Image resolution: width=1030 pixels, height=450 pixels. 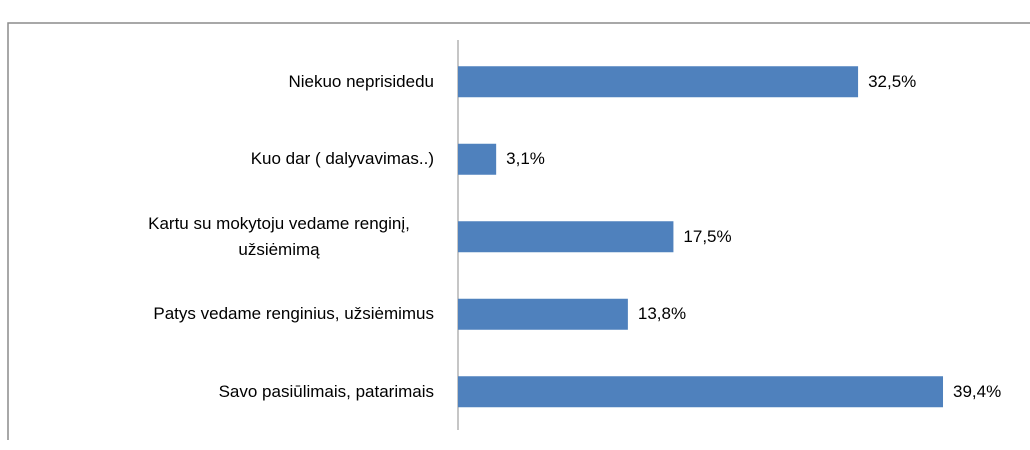 What do you see at coordinates (525, 159) in the screenshot?
I see `value-label: 3,1%` at bounding box center [525, 159].